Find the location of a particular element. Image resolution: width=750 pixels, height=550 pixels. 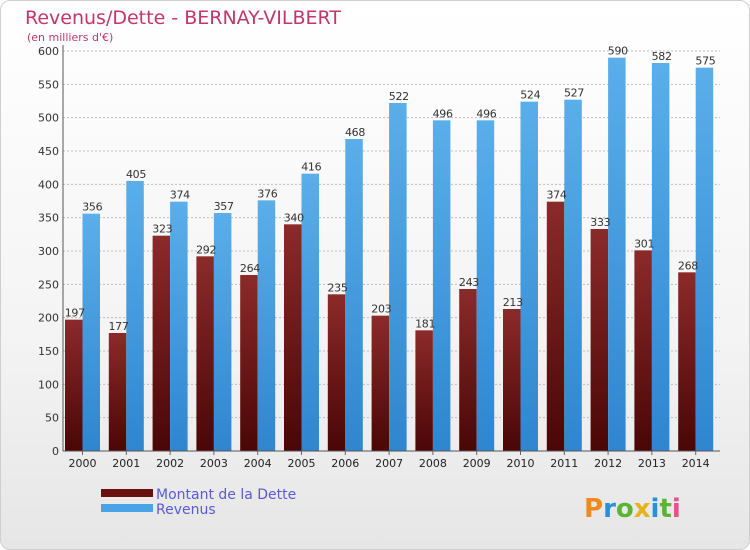

logo-letter: r is located at coordinates (609, 509).